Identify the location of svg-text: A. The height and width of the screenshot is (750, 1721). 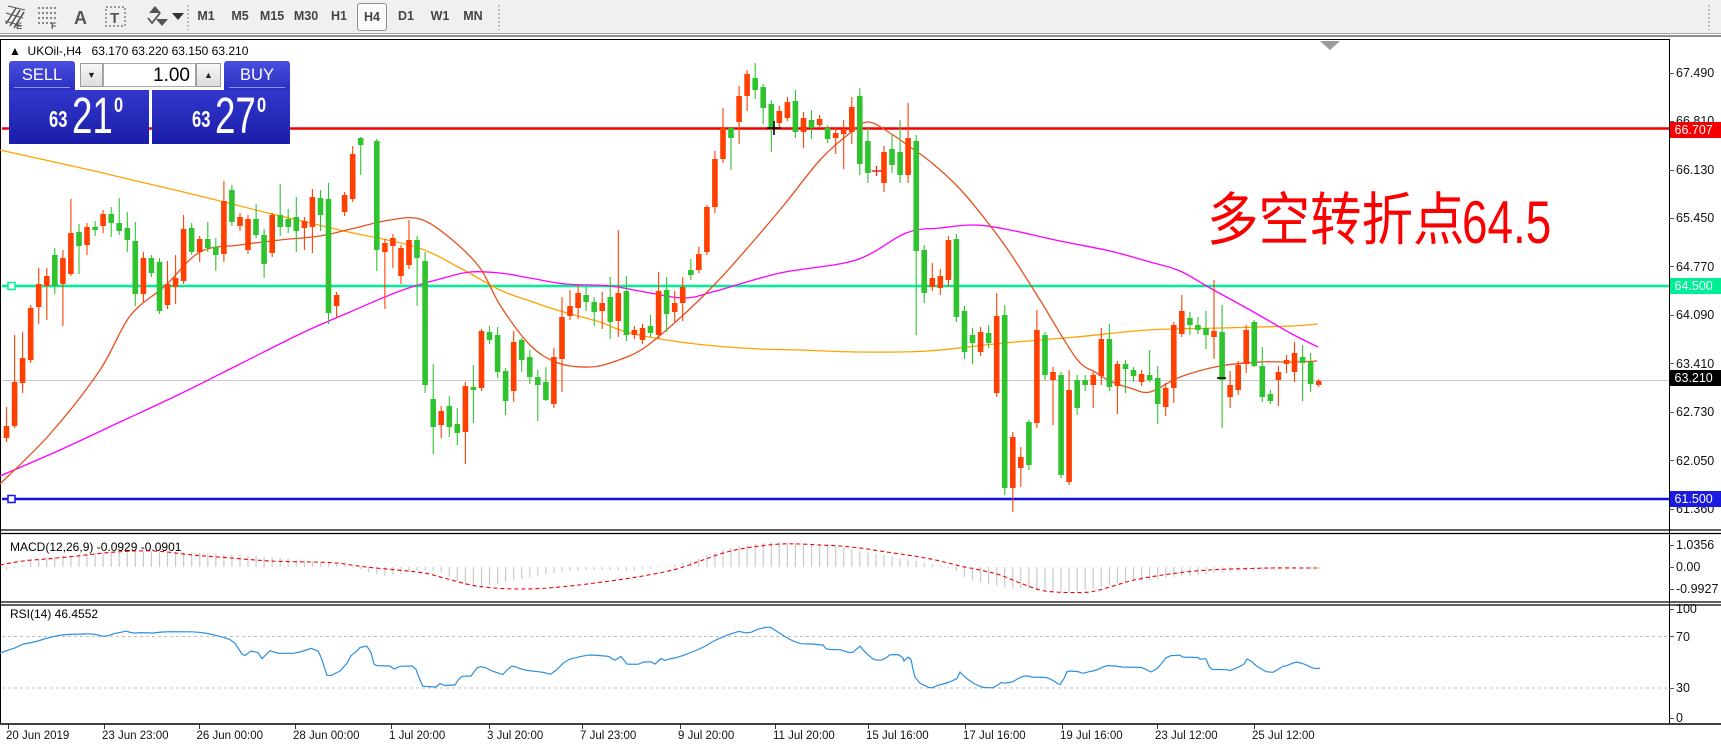
(80, 18).